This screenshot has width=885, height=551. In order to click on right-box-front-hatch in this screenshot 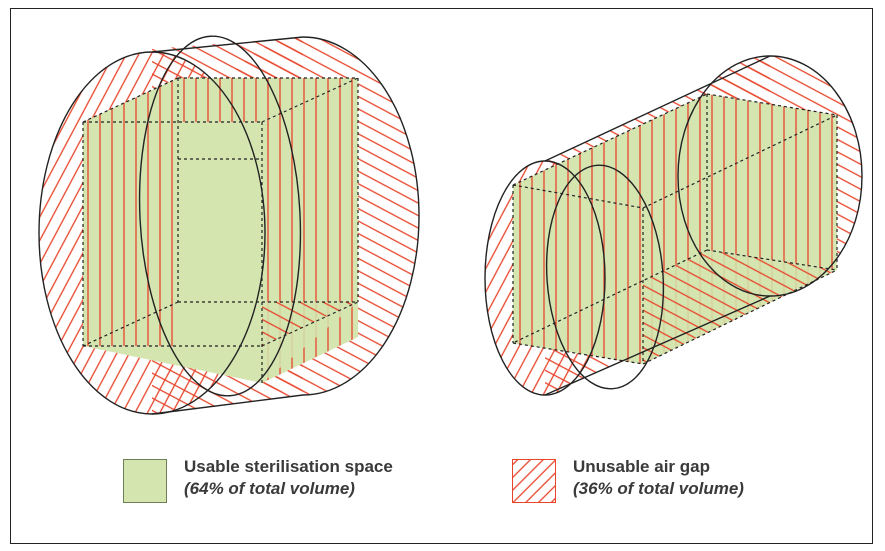, I will do `click(578, 274)`.